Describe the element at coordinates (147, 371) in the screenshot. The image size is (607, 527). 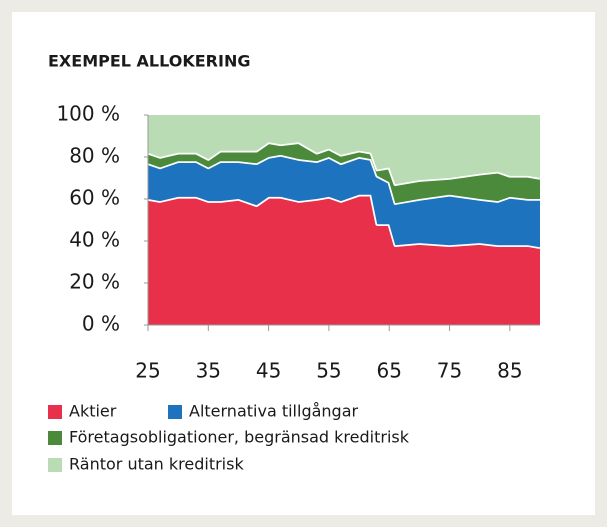
I see `x-tick-label: 25` at that location.